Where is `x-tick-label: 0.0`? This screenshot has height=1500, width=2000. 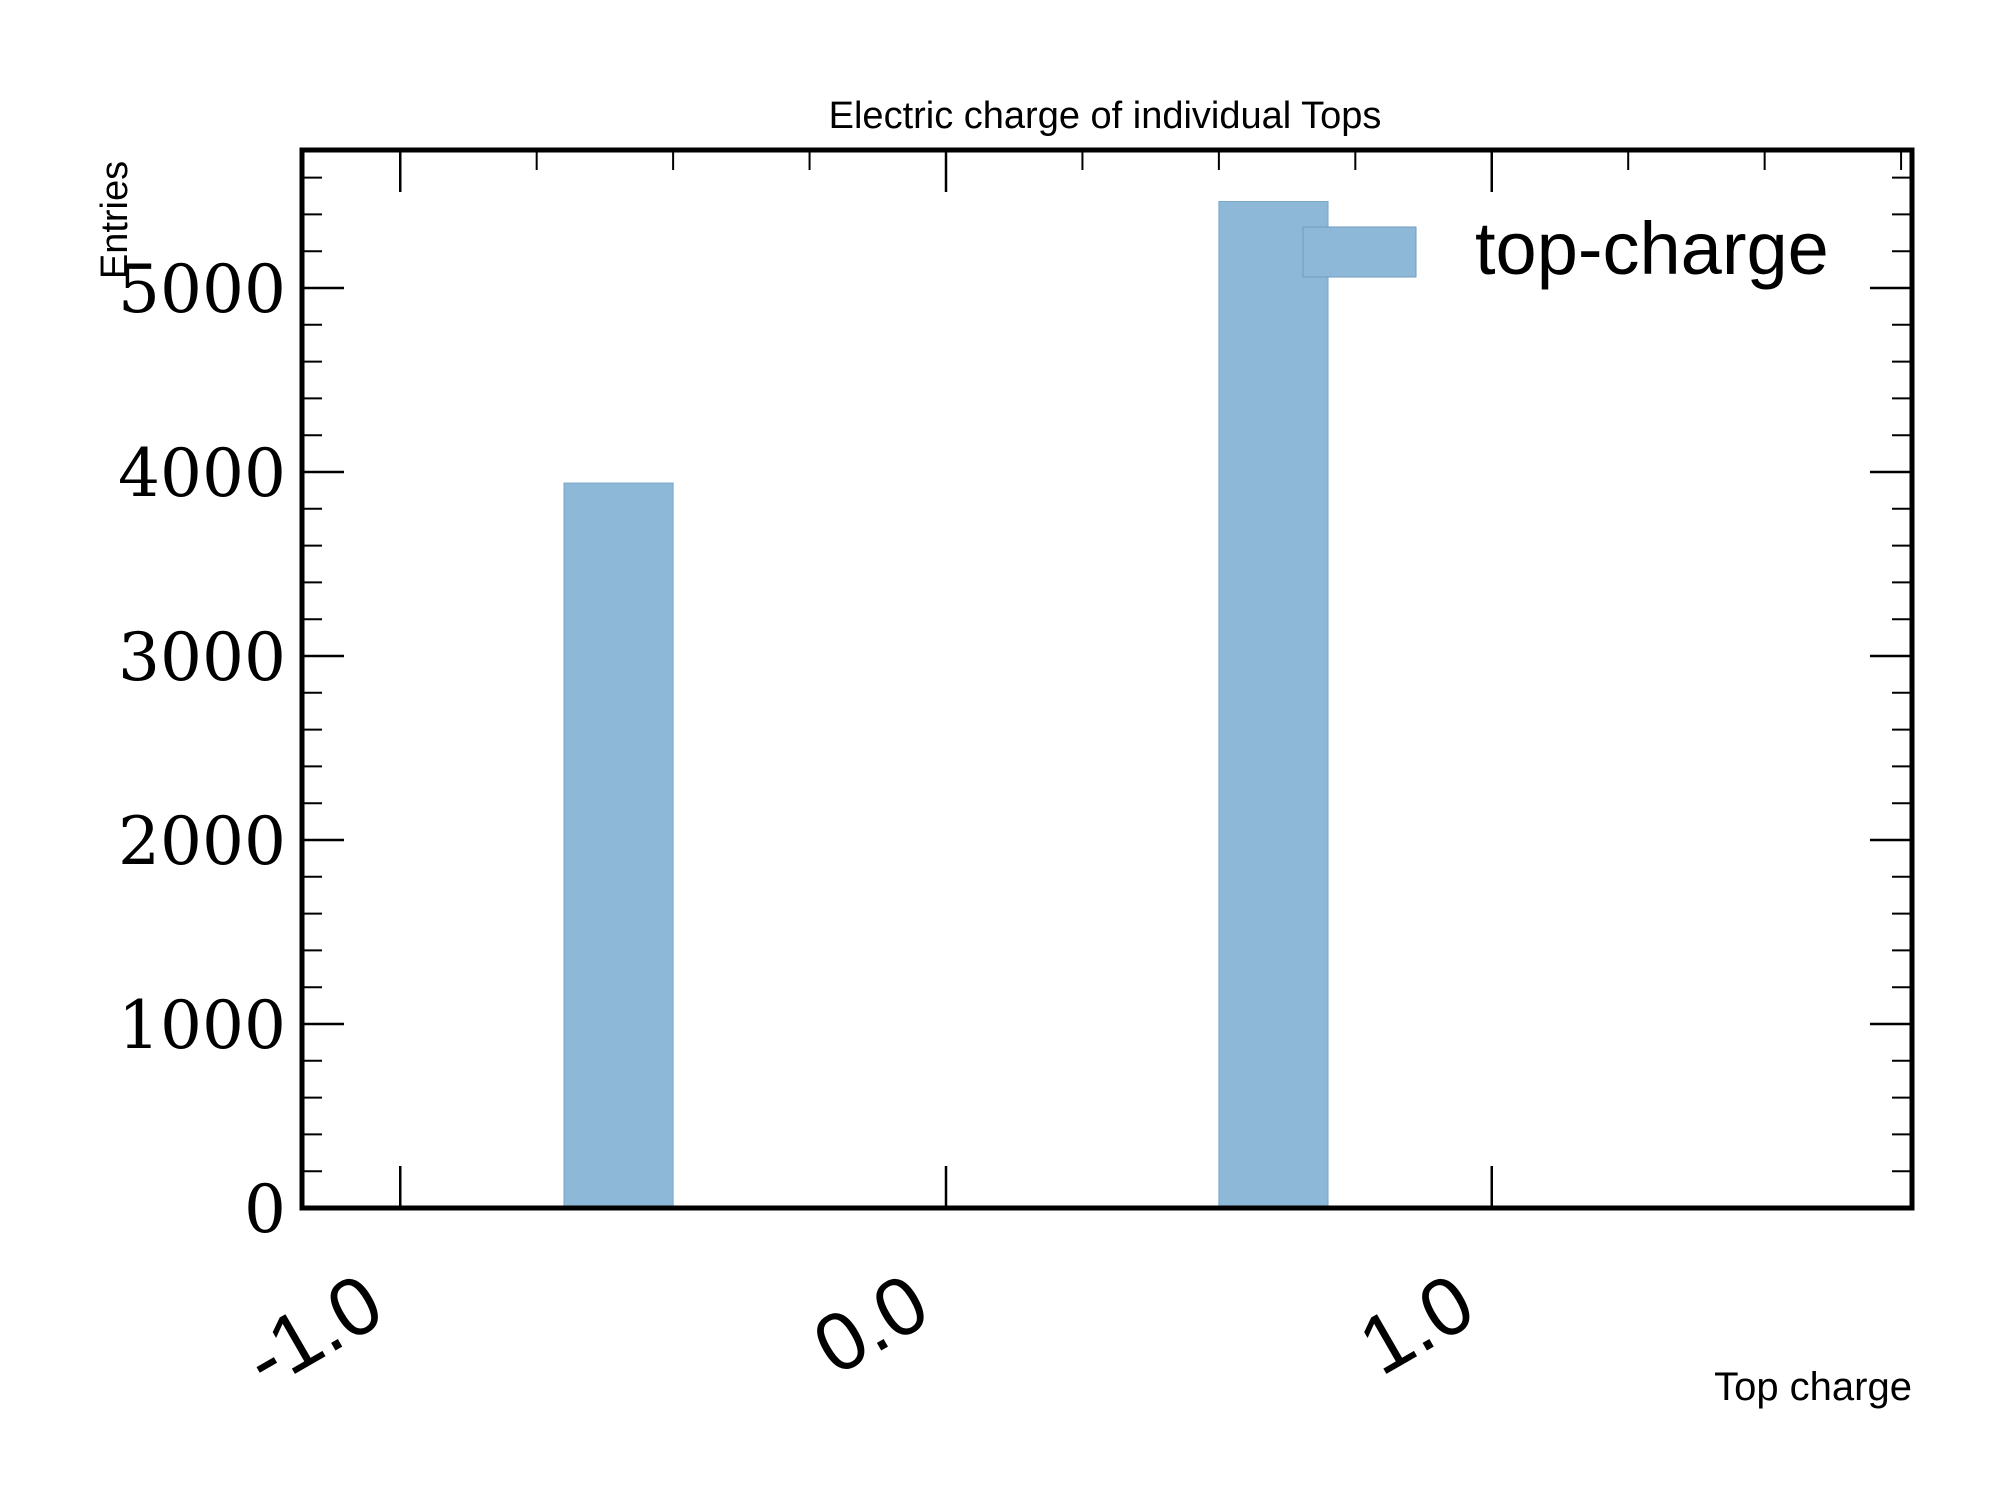
x-tick-label: 0.0 is located at coordinates (871, 1325).